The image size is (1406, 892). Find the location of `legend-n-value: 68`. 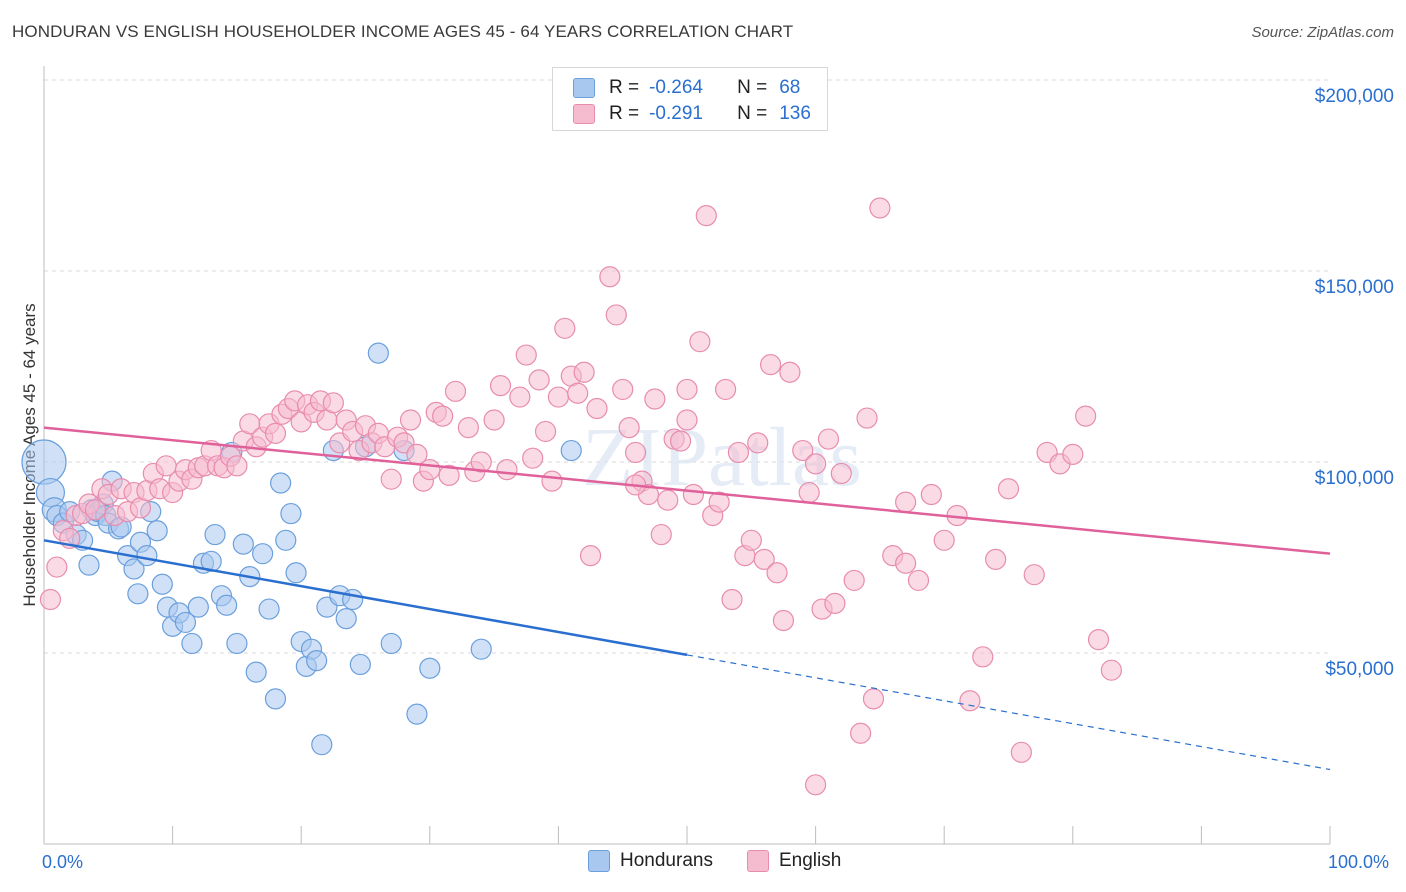

legend-n-value: 68 is located at coordinates (790, 87).